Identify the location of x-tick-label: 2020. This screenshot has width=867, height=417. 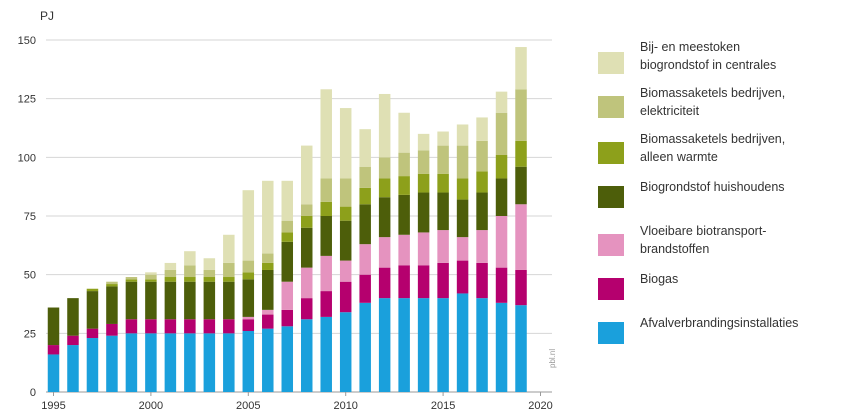
(540, 406).